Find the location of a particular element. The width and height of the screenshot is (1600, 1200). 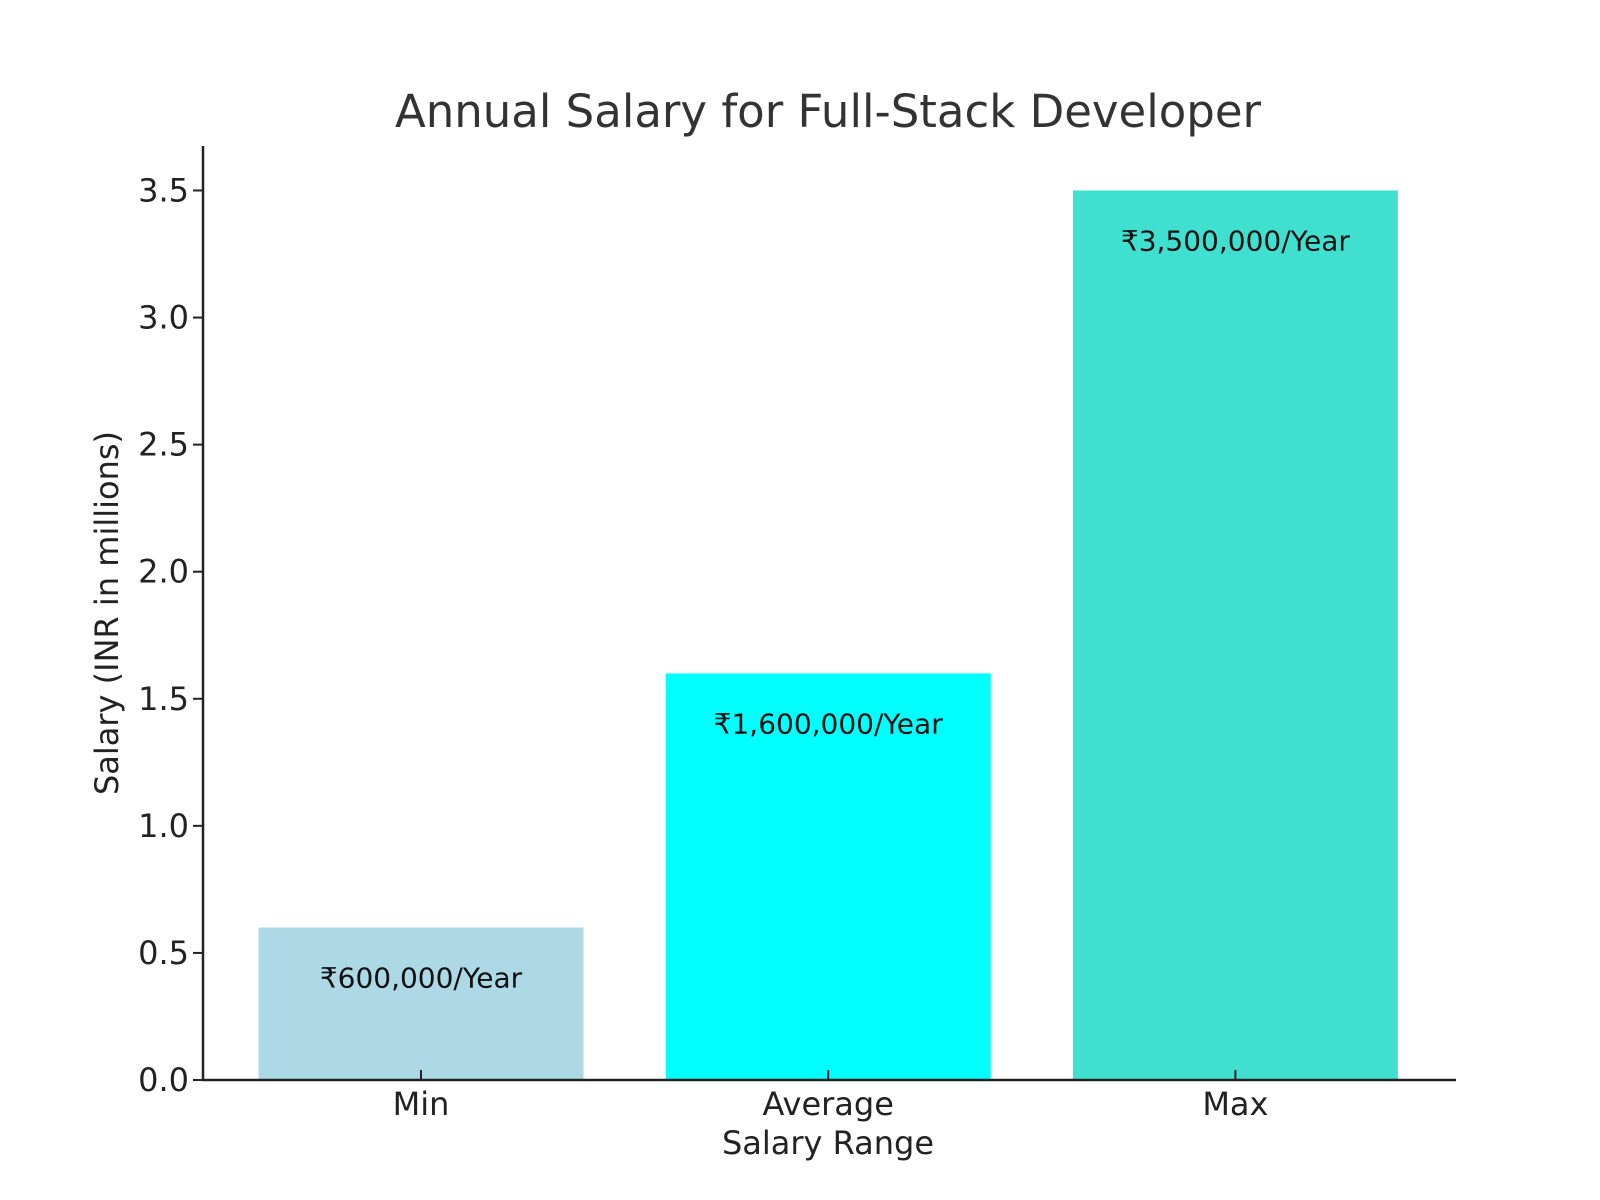

x-tick-label: Min is located at coordinates (421, 1104).